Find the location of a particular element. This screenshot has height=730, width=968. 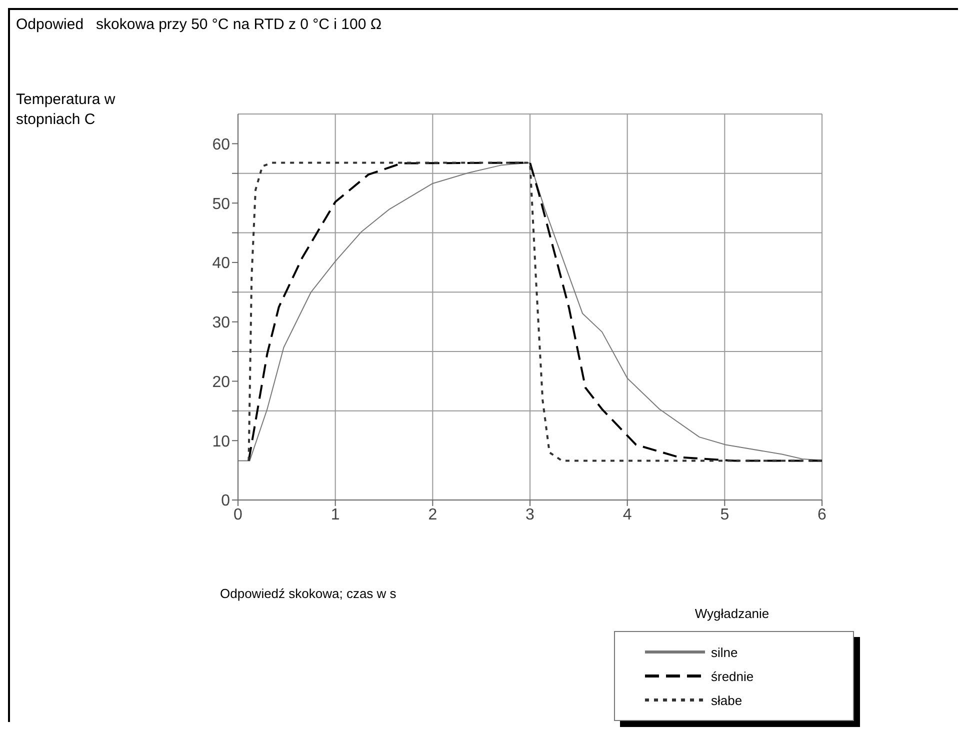

x-tick-label: 3 is located at coordinates (530, 515).